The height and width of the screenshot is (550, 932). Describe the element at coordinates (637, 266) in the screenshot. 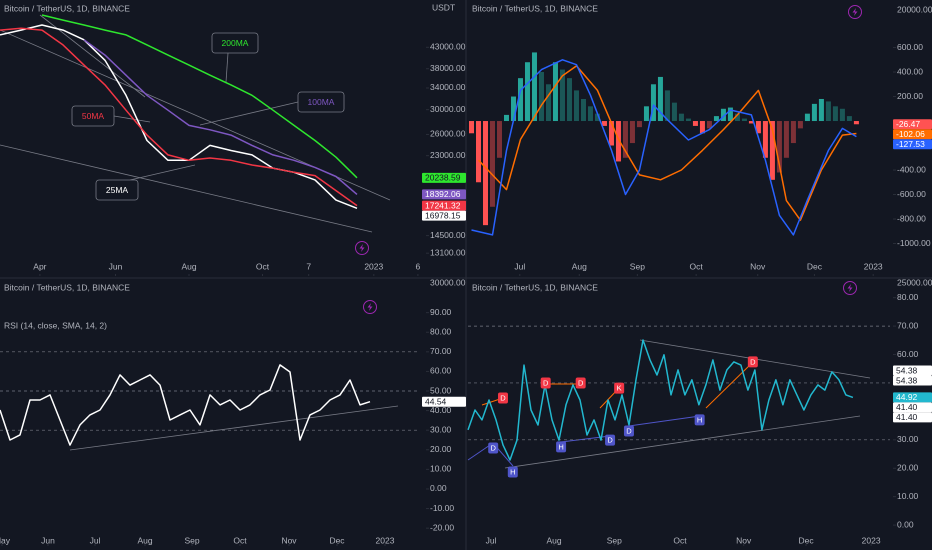

I see `x-tick-label: Sep` at that location.